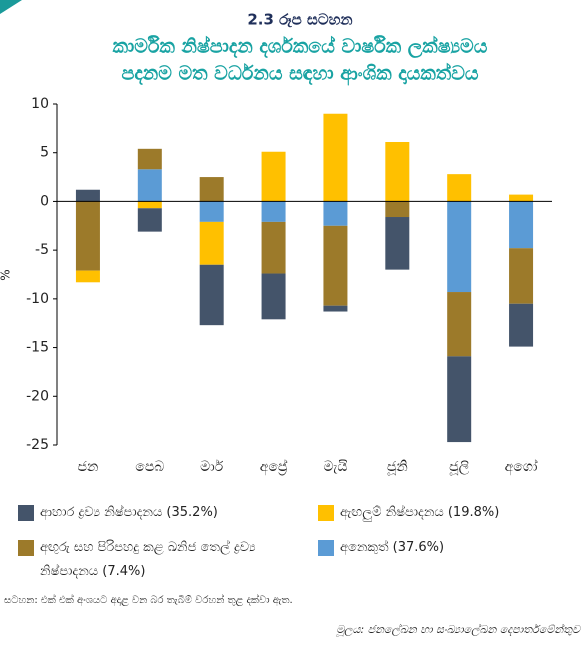  Describe the element at coordinates (44, 153) in the screenshot. I see `y-tick-label: 5` at that location.